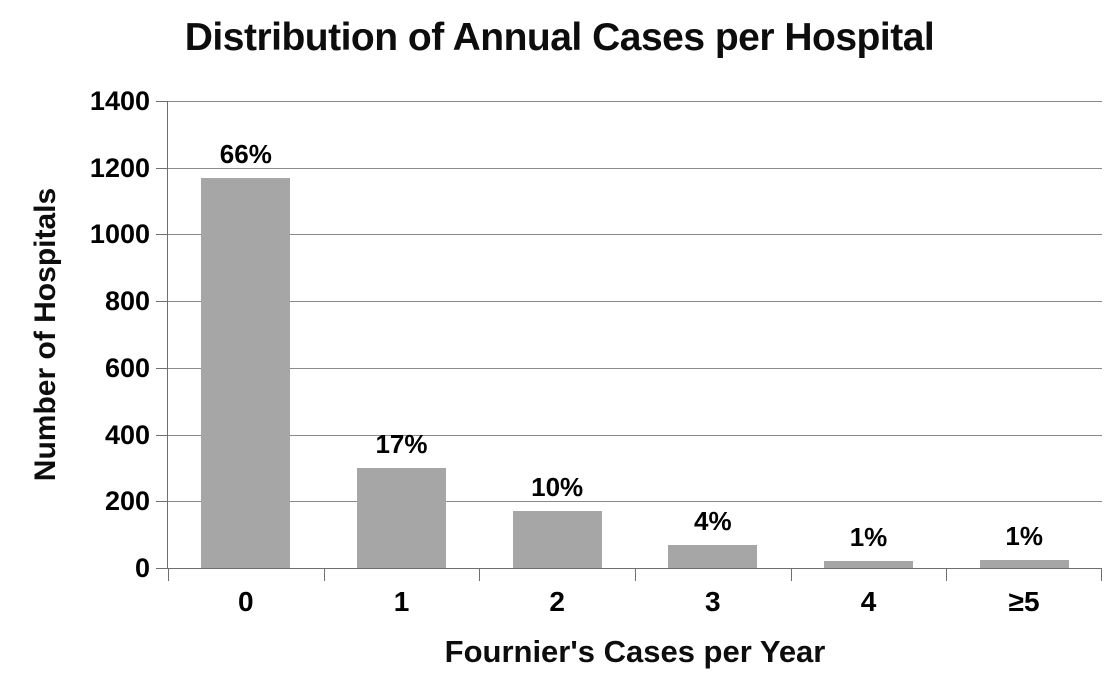  What do you see at coordinates (127, 367) in the screenshot?
I see `y-tick-label: 600` at bounding box center [127, 367].